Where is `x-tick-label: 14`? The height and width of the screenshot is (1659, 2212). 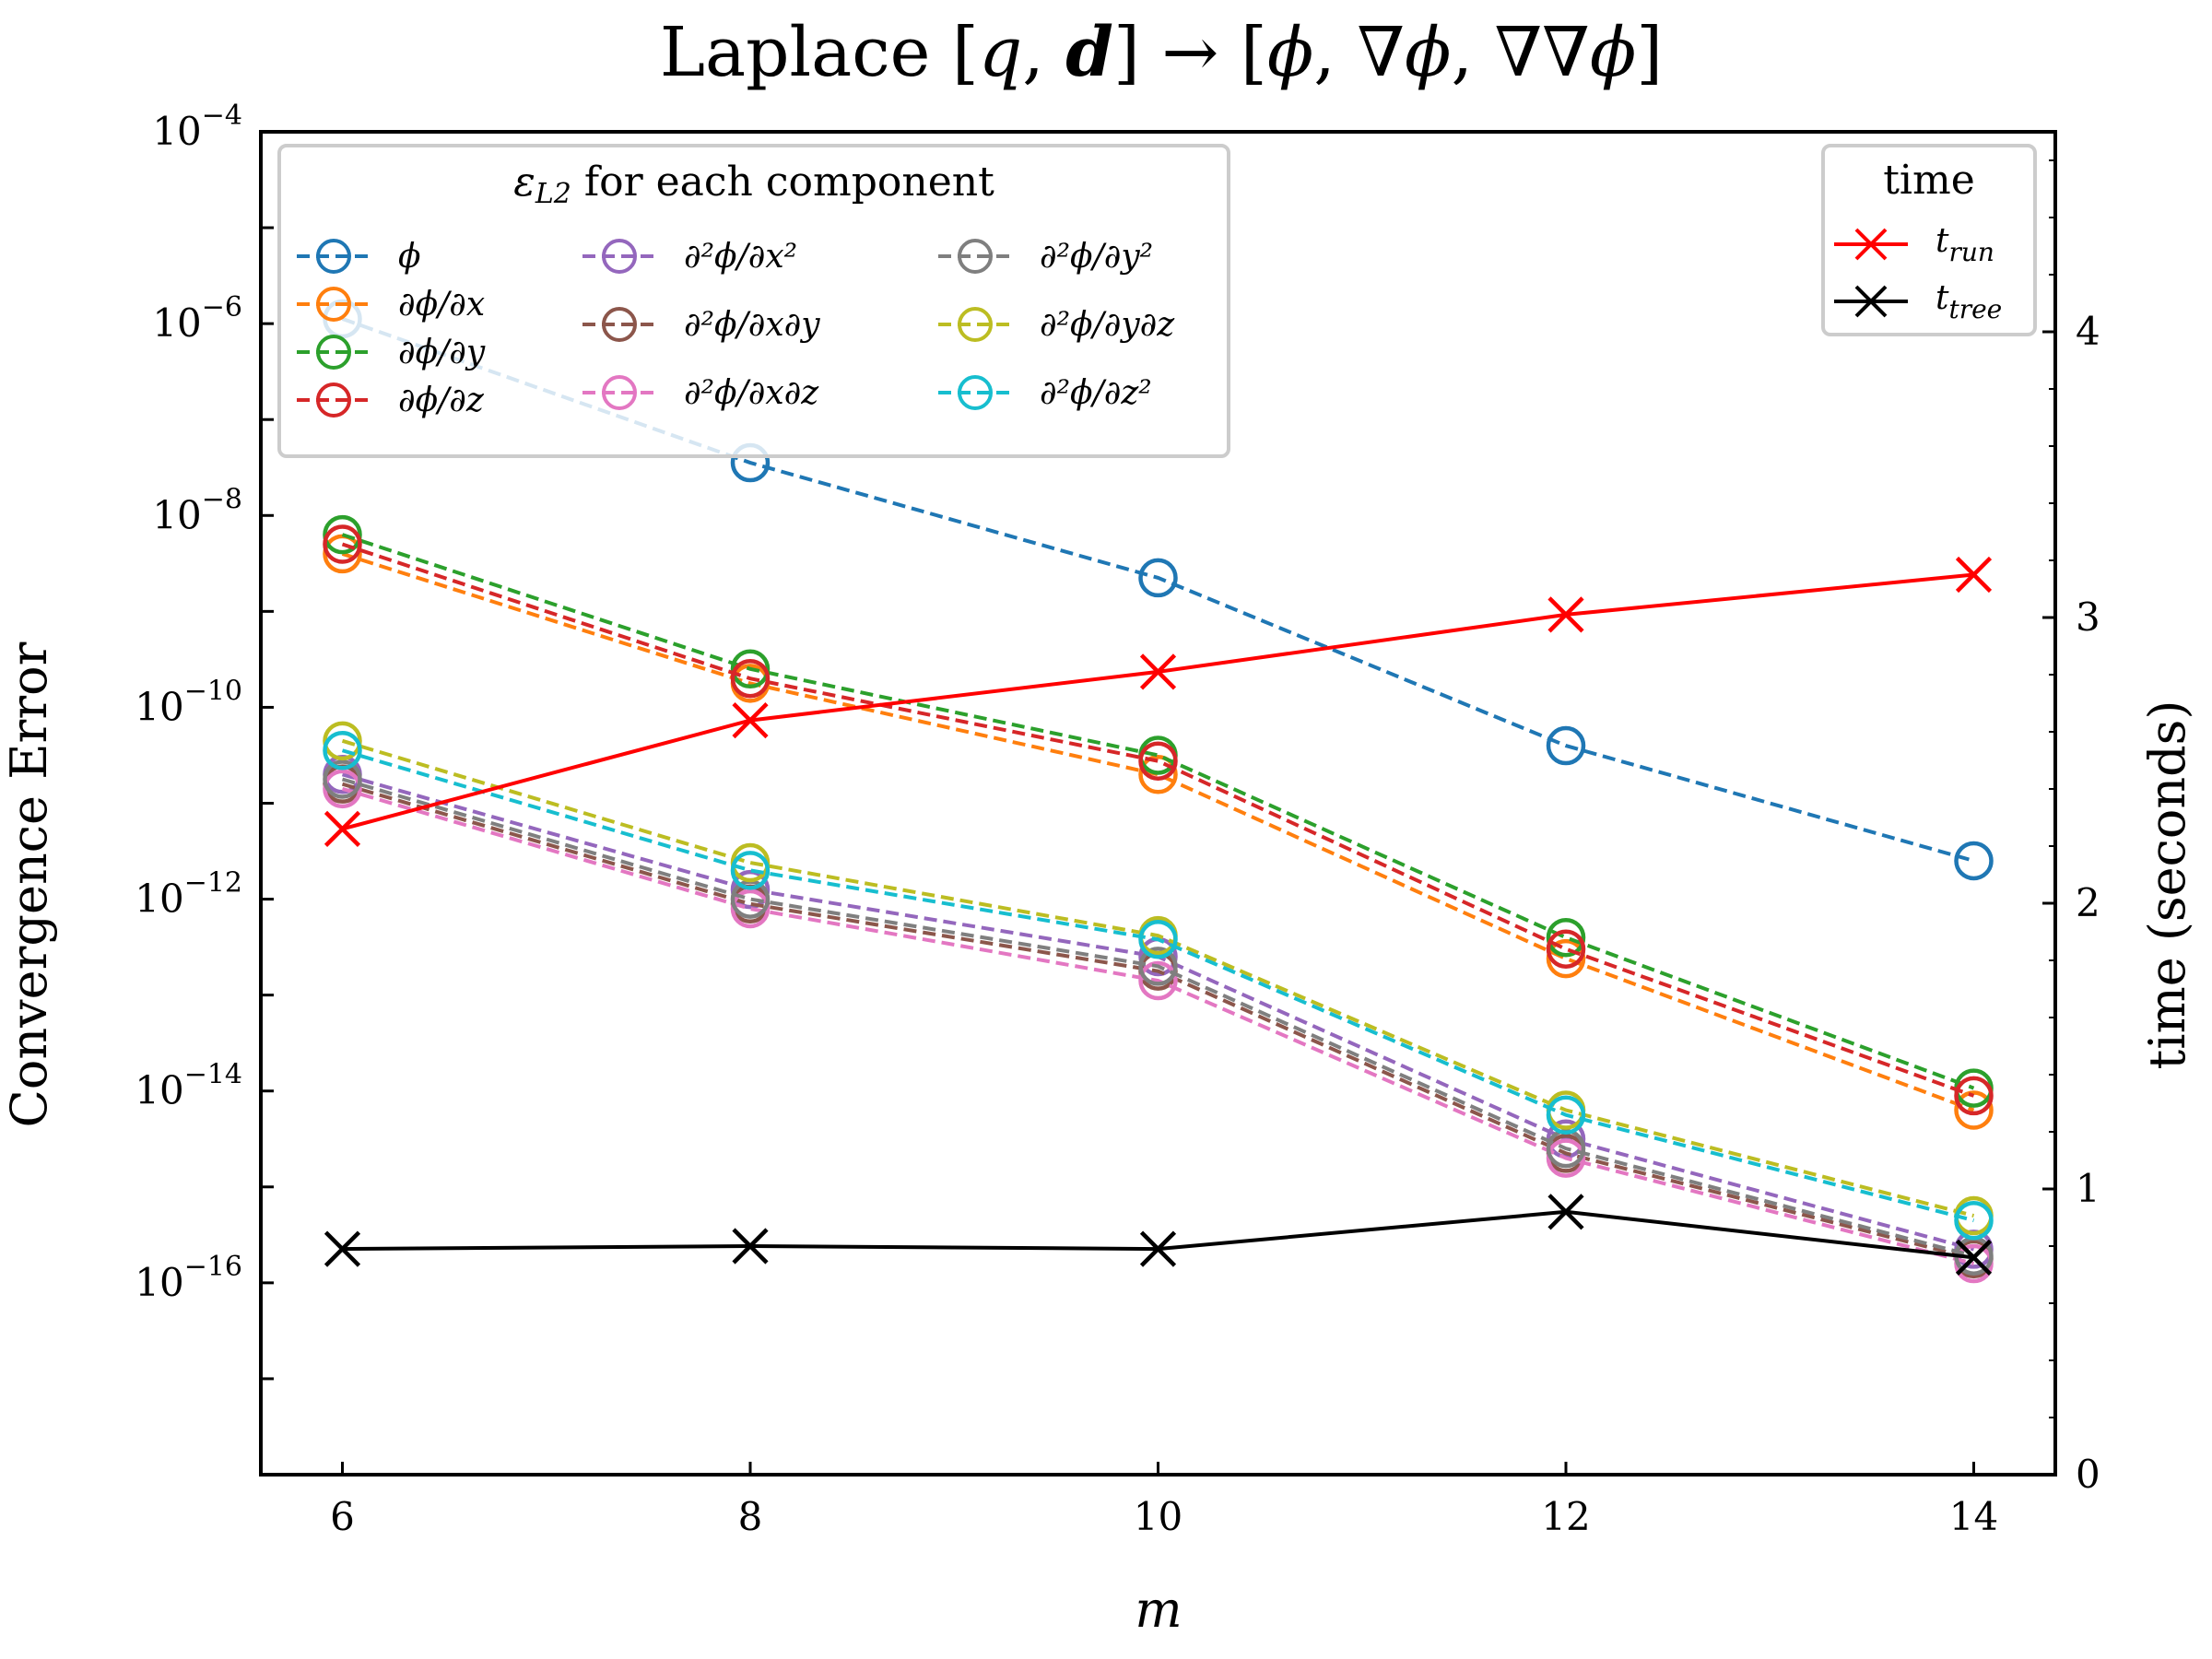
x-tick-label: 14 is located at coordinates (1973, 1516).